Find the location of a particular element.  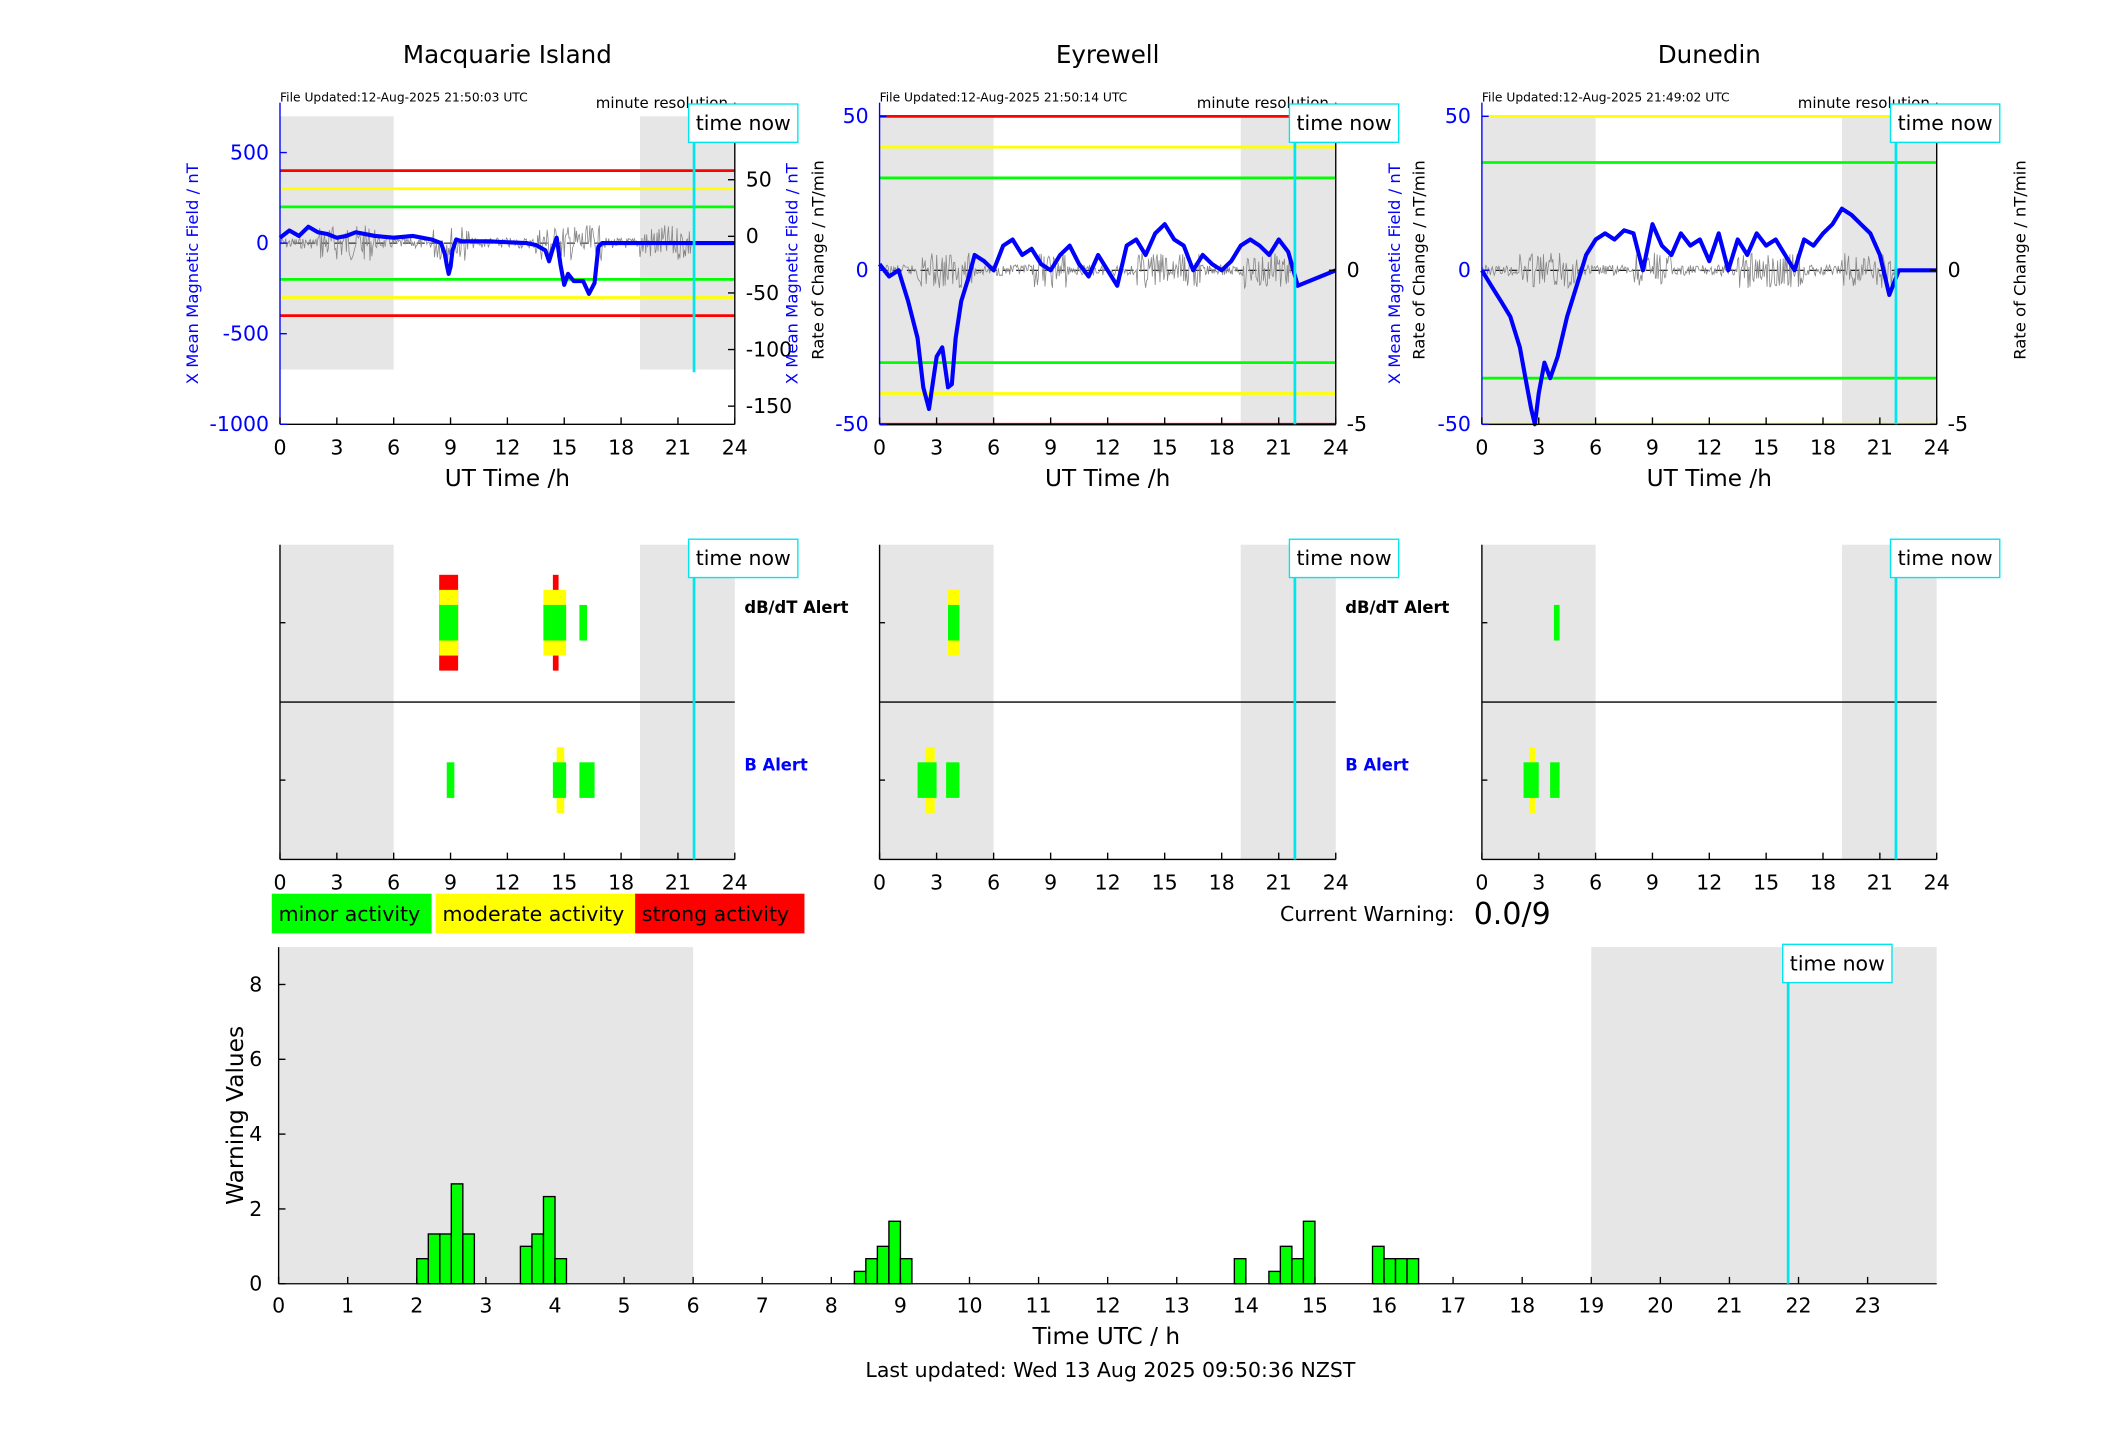

eyrewell-time-now-label: time now is located at coordinates (1344, 123).